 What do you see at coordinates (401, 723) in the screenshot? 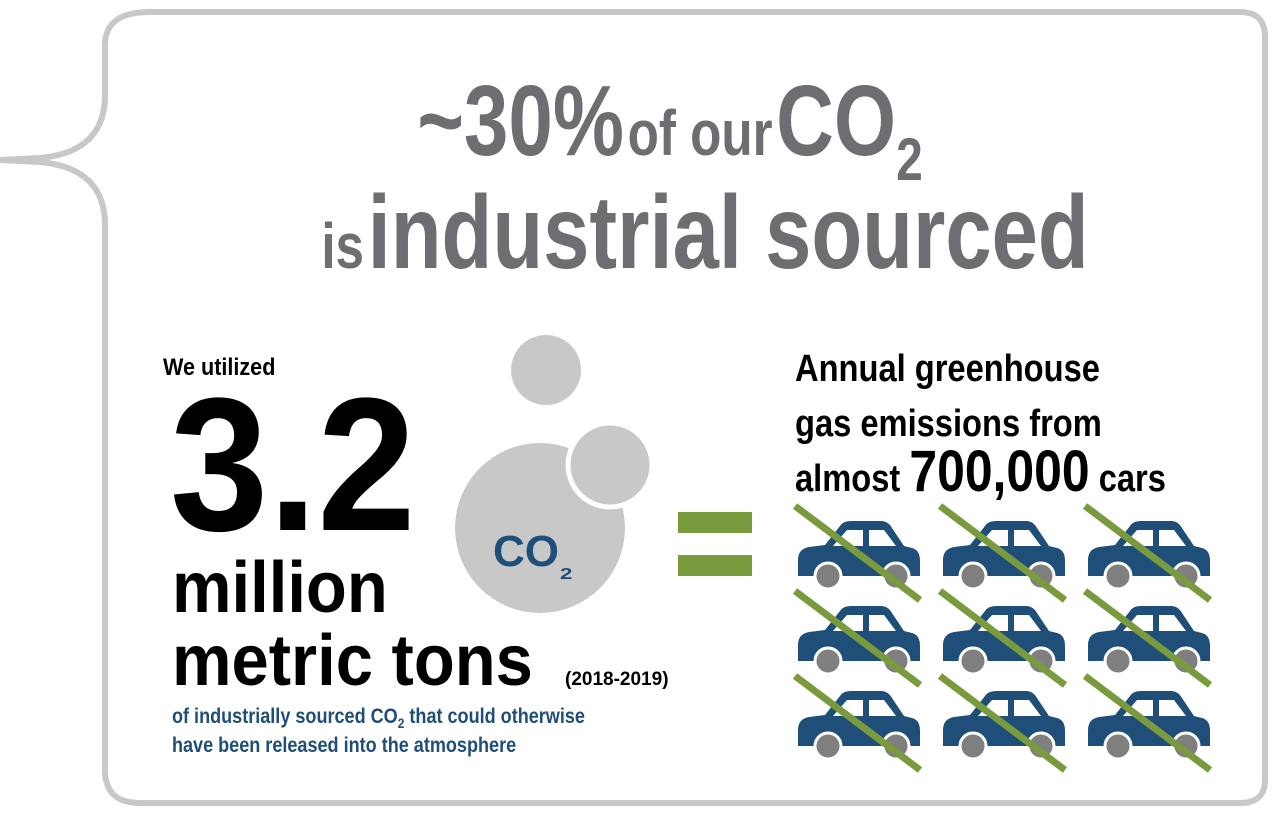
I see `note-sub: 2` at bounding box center [401, 723].